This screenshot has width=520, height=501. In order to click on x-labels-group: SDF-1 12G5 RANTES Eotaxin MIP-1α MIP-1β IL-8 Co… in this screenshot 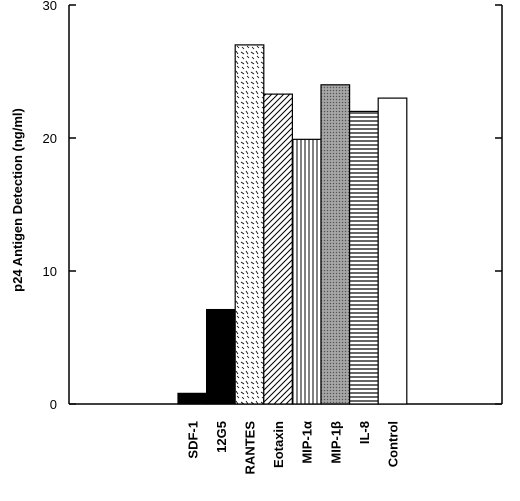, I will do `click(292, 448)`.